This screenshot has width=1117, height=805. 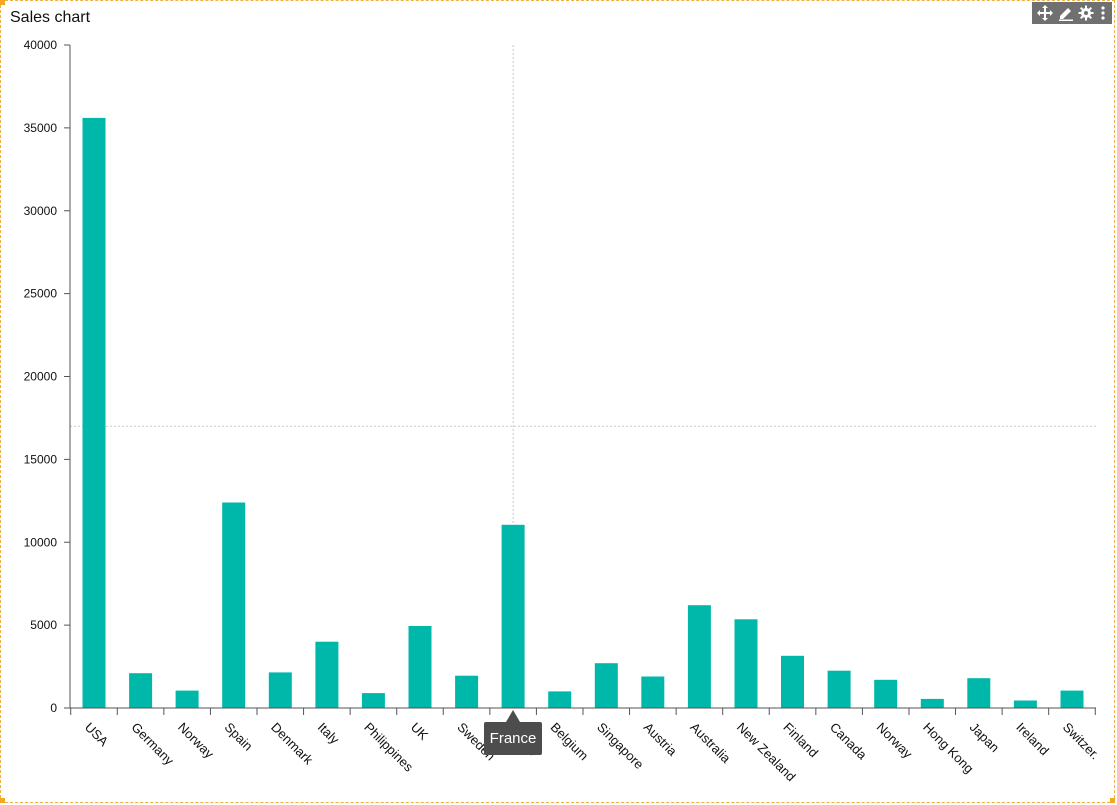 I want to click on x-tick-label: Germany, so click(x=152, y=744).